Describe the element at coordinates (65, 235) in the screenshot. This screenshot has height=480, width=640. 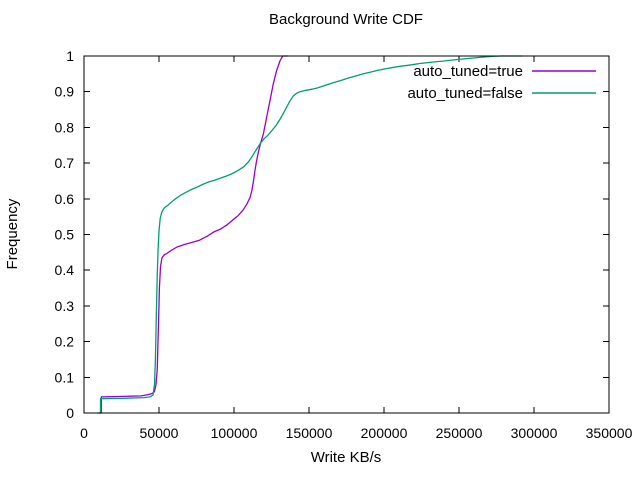
I see `y-tick-label: 0.5` at that location.